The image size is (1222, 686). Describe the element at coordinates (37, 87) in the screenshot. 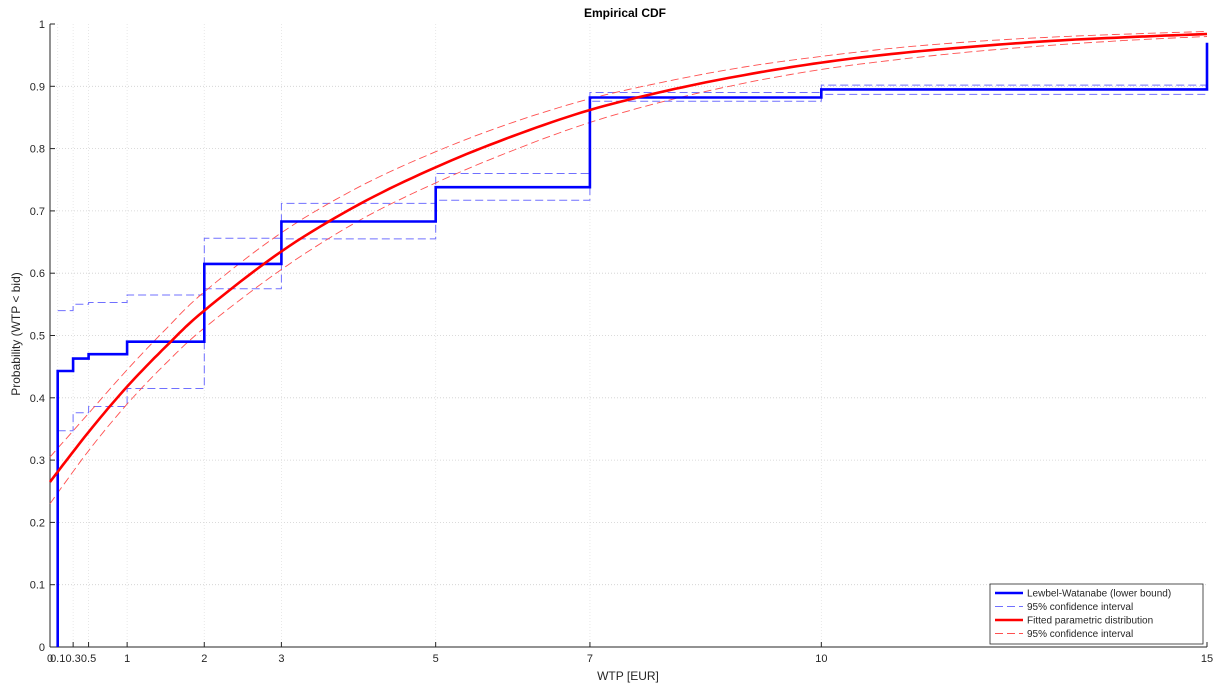

I see `y-tick-label: 0.9` at that location.